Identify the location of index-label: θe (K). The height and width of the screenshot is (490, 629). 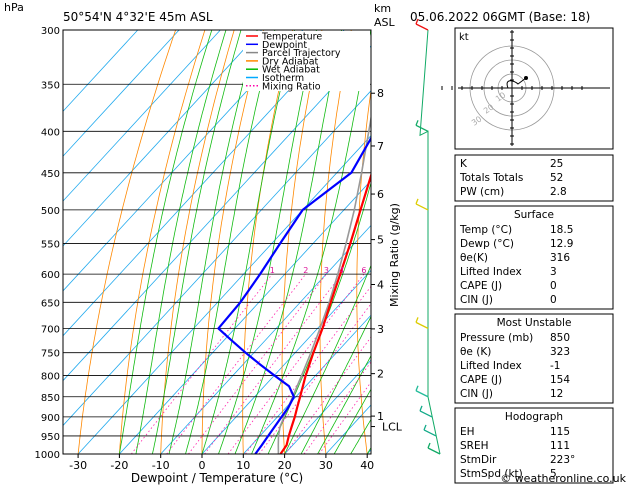
(475, 352).